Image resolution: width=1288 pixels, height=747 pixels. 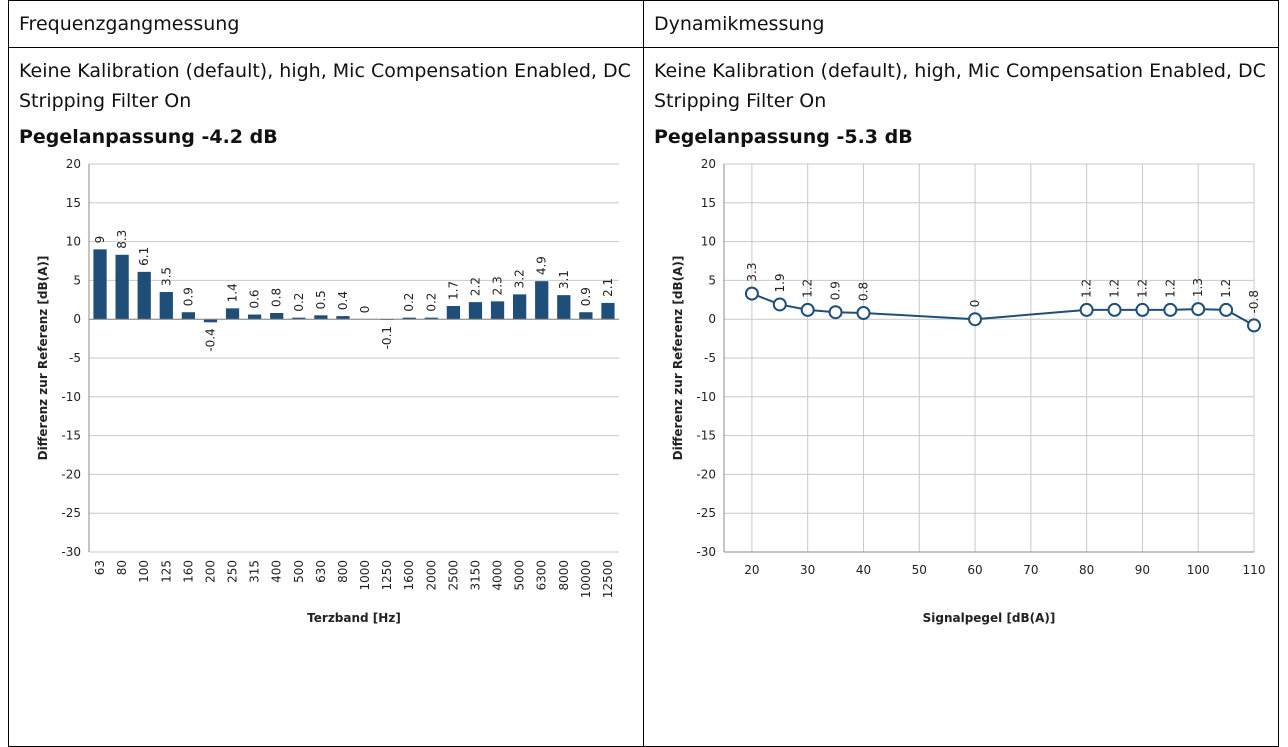 I want to click on x-tick-label: 40, so click(x=863, y=570).